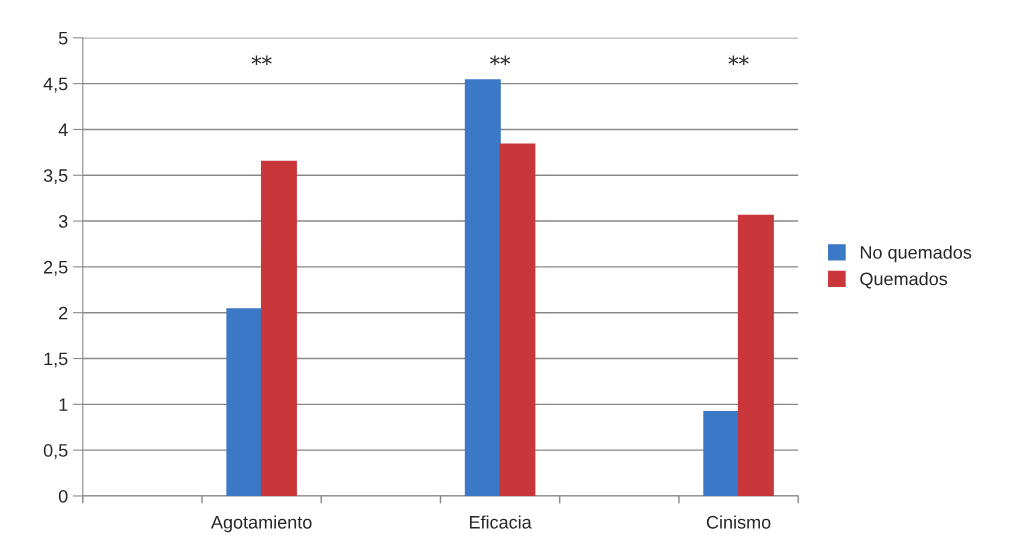 This screenshot has width=1022, height=556. What do you see at coordinates (56, 268) in the screenshot?
I see `y-tick-label: 2,5` at bounding box center [56, 268].